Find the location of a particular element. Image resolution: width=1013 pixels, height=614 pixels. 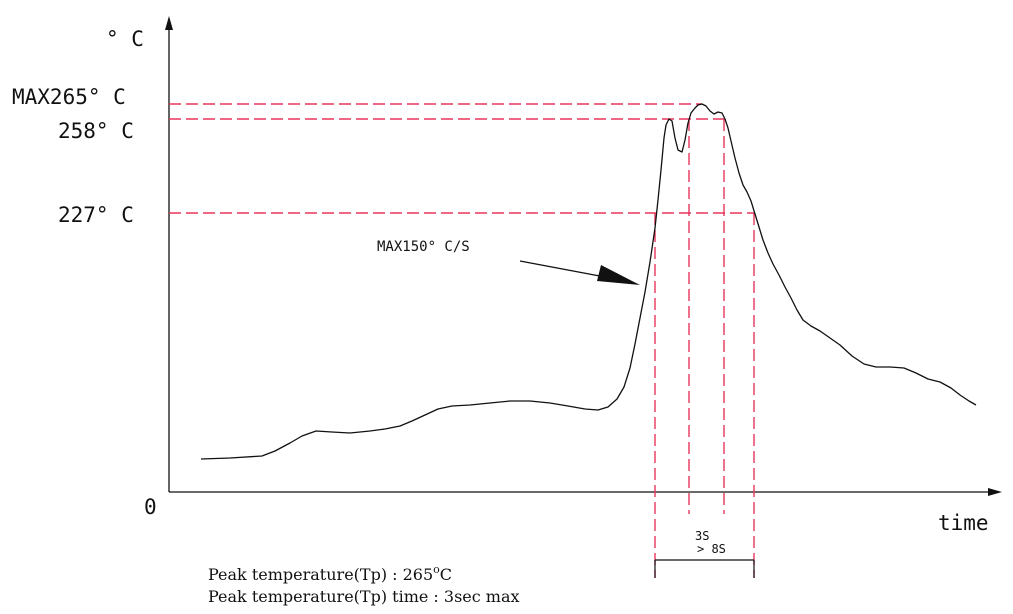

ramp-rate-arrowhead is located at coordinates (618, 275).